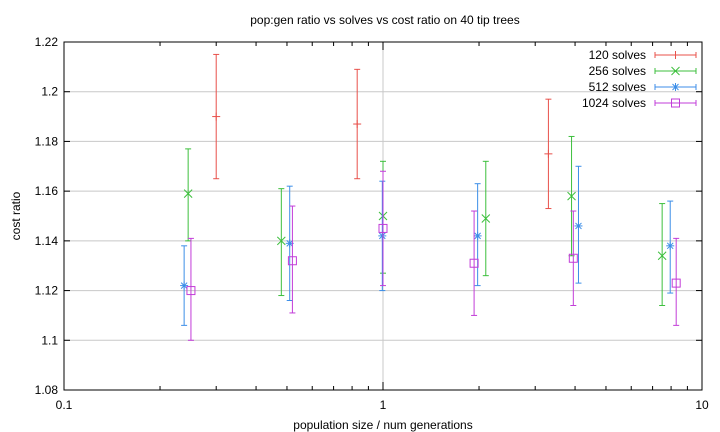  What do you see at coordinates (617, 55) in the screenshot?
I see `legend-label: 120 solves` at bounding box center [617, 55].